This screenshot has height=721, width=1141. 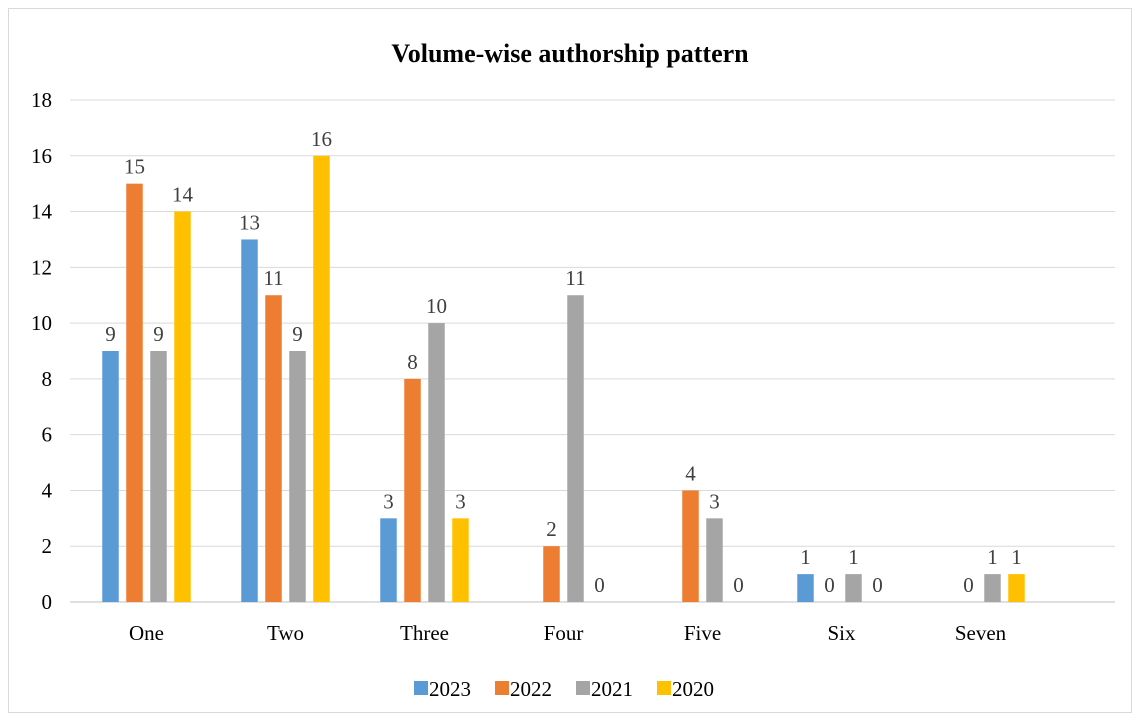 What do you see at coordinates (690, 473) in the screenshot?
I see `data-label-2022-five: 4` at bounding box center [690, 473].